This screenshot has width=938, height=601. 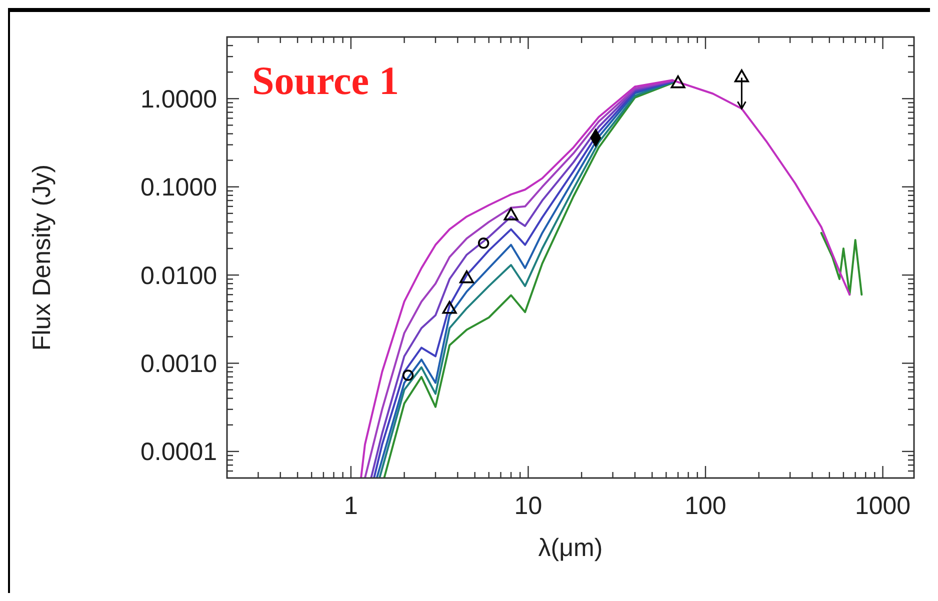 What do you see at coordinates (705, 506) in the screenshot?
I see `x-tick-label: 100` at bounding box center [705, 506].